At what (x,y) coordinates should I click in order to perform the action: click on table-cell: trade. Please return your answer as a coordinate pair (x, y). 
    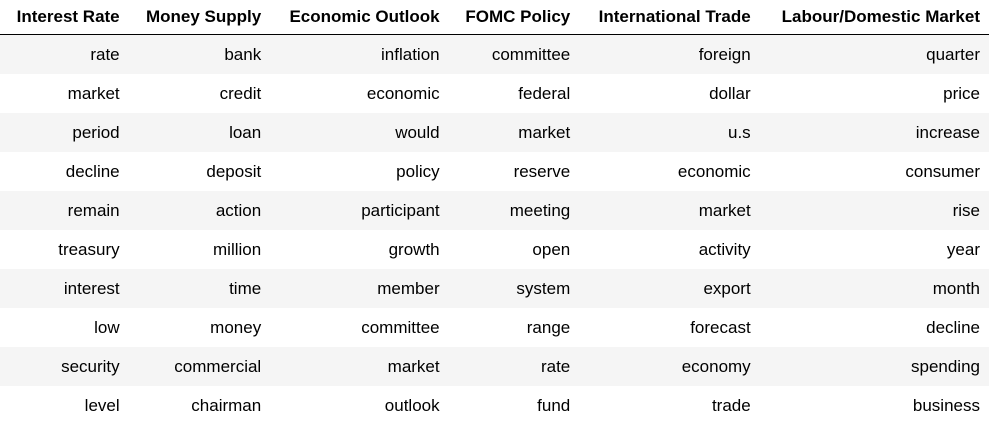
    Looking at the image, I should click on (669, 405).